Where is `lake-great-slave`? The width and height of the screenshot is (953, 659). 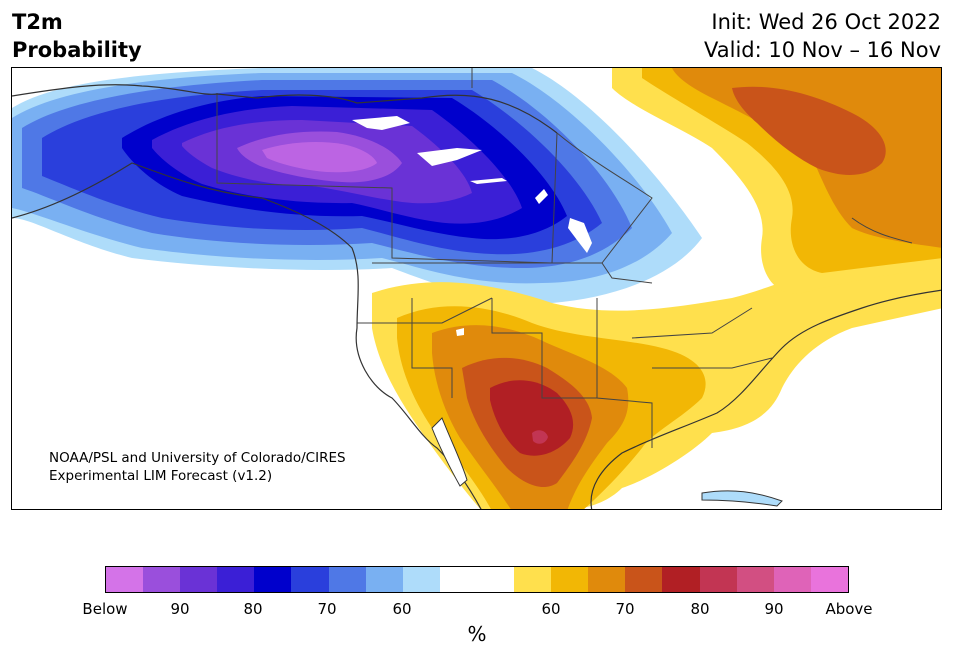
lake-great-slave is located at coordinates (449, 157).